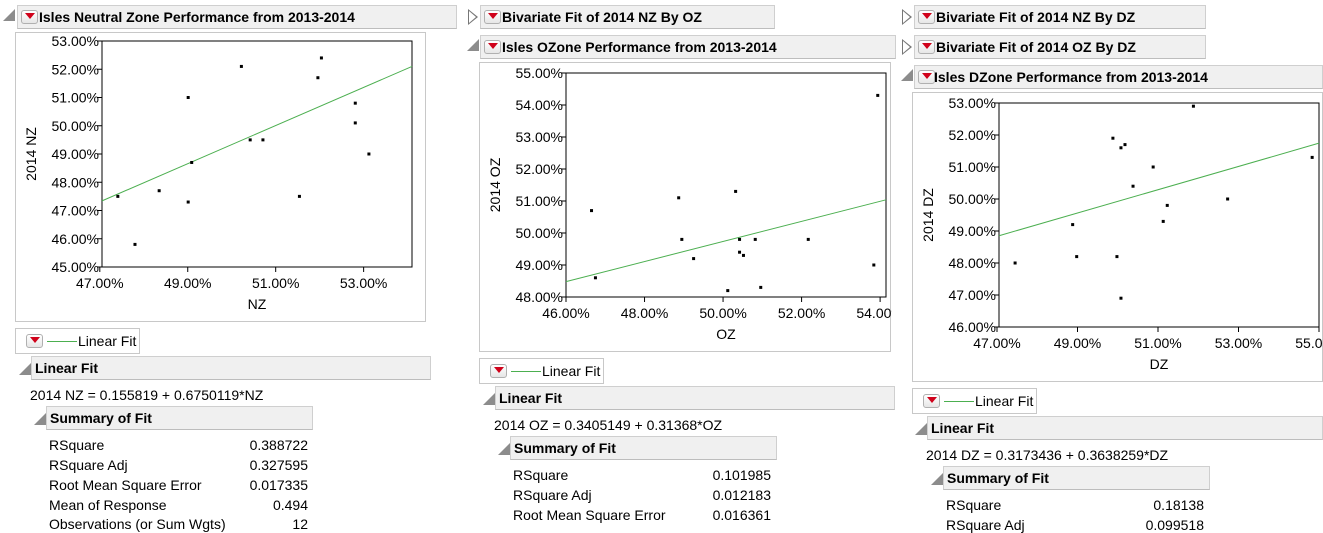  Describe the element at coordinates (963, 428) in the screenshot. I see `linear-fit-title: Linear Fit` at that location.